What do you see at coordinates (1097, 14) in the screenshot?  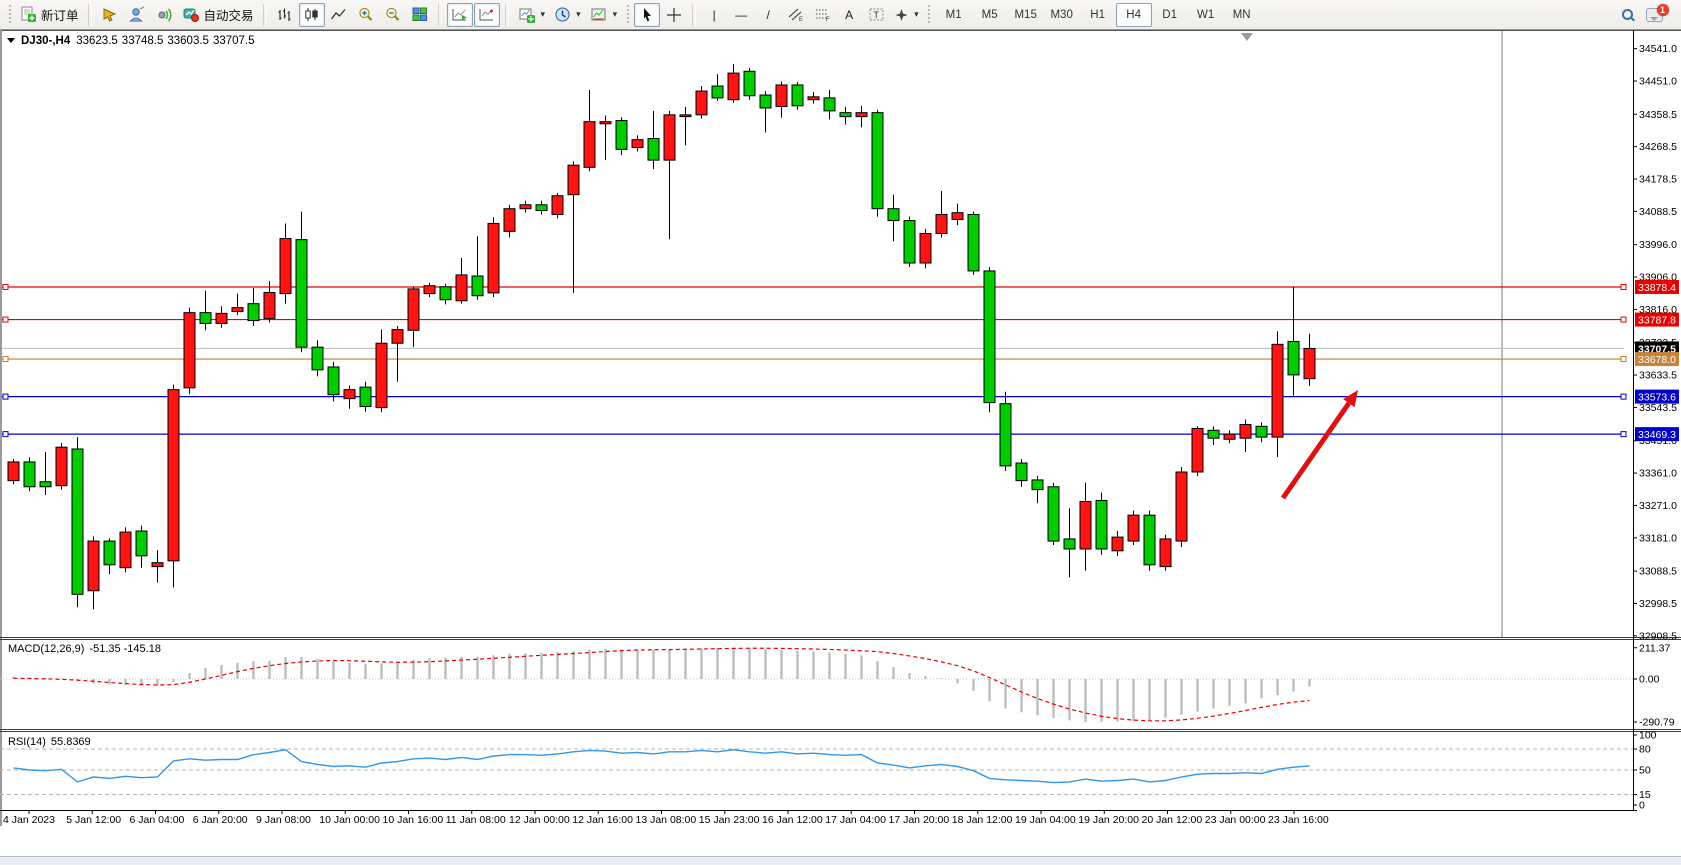 I see `tab-timeframe-H1: H1` at bounding box center [1097, 14].